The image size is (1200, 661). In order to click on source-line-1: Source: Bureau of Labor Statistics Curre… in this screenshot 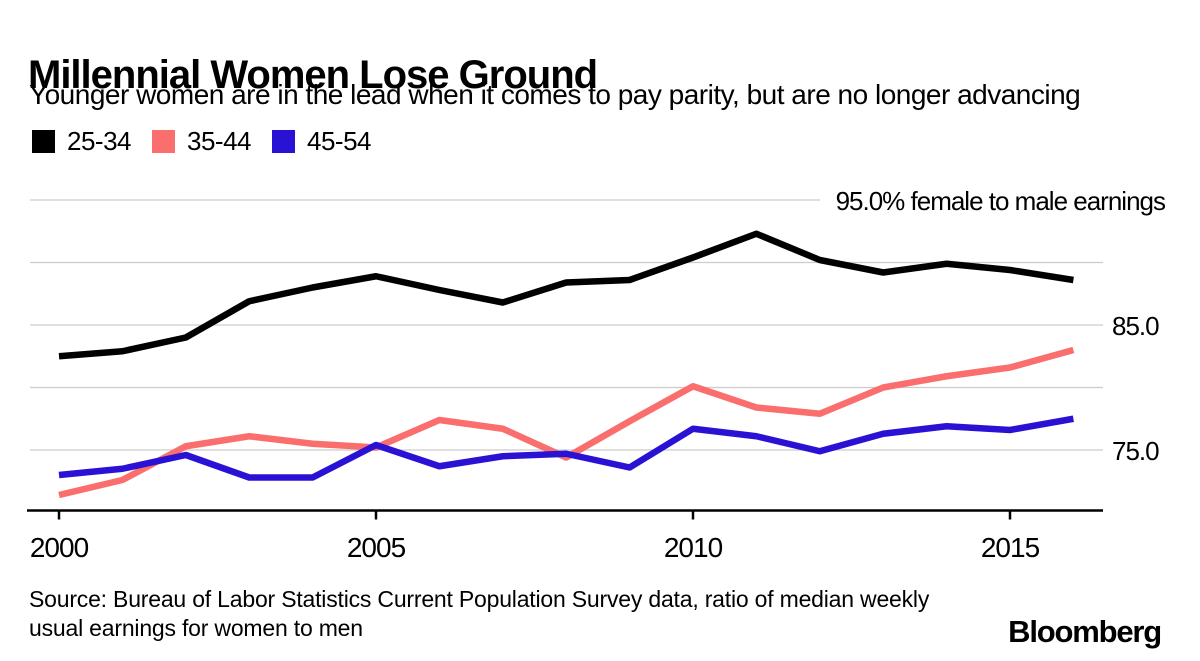, I will do `click(479, 599)`.